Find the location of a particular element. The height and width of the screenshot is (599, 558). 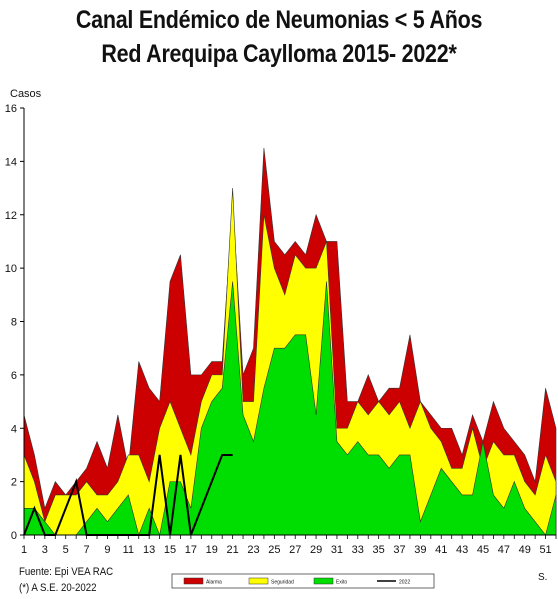

legend-box is located at coordinates (303, 581).